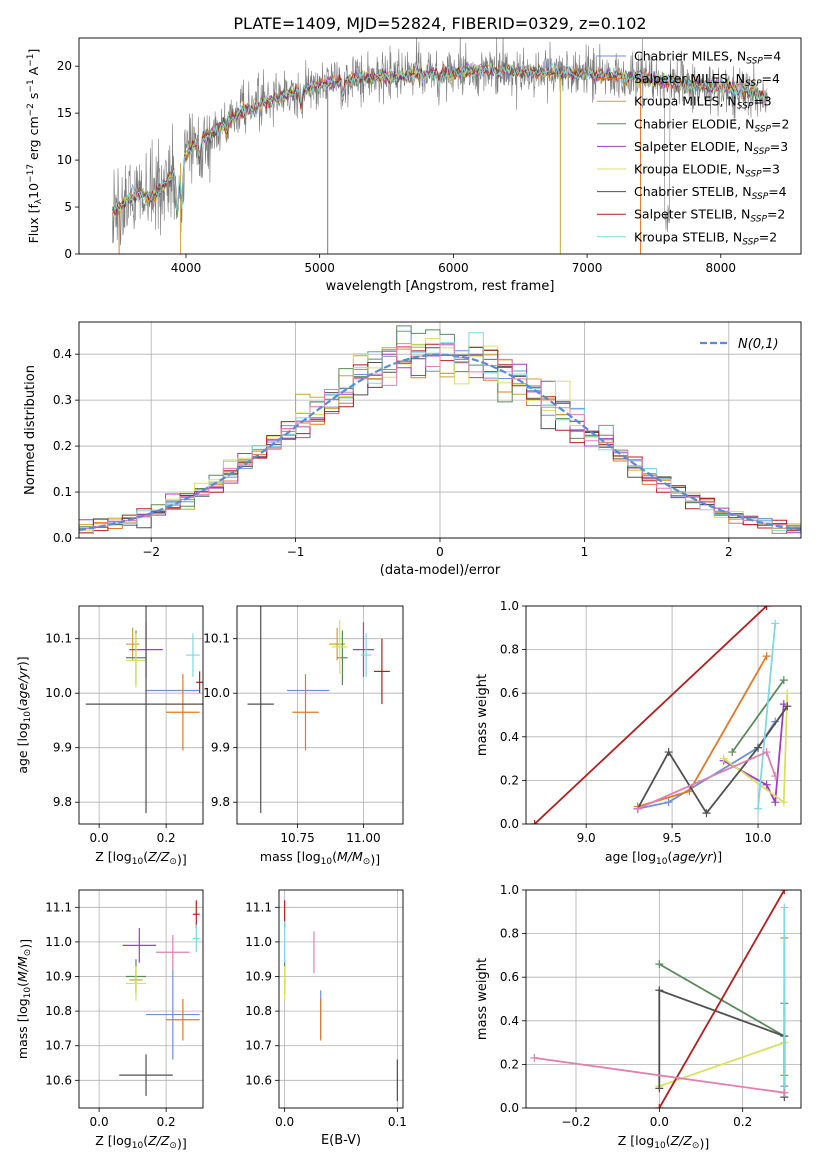  Describe the element at coordinates (220, 802) in the screenshot. I see `y-tick-label: 9.8` at that location.